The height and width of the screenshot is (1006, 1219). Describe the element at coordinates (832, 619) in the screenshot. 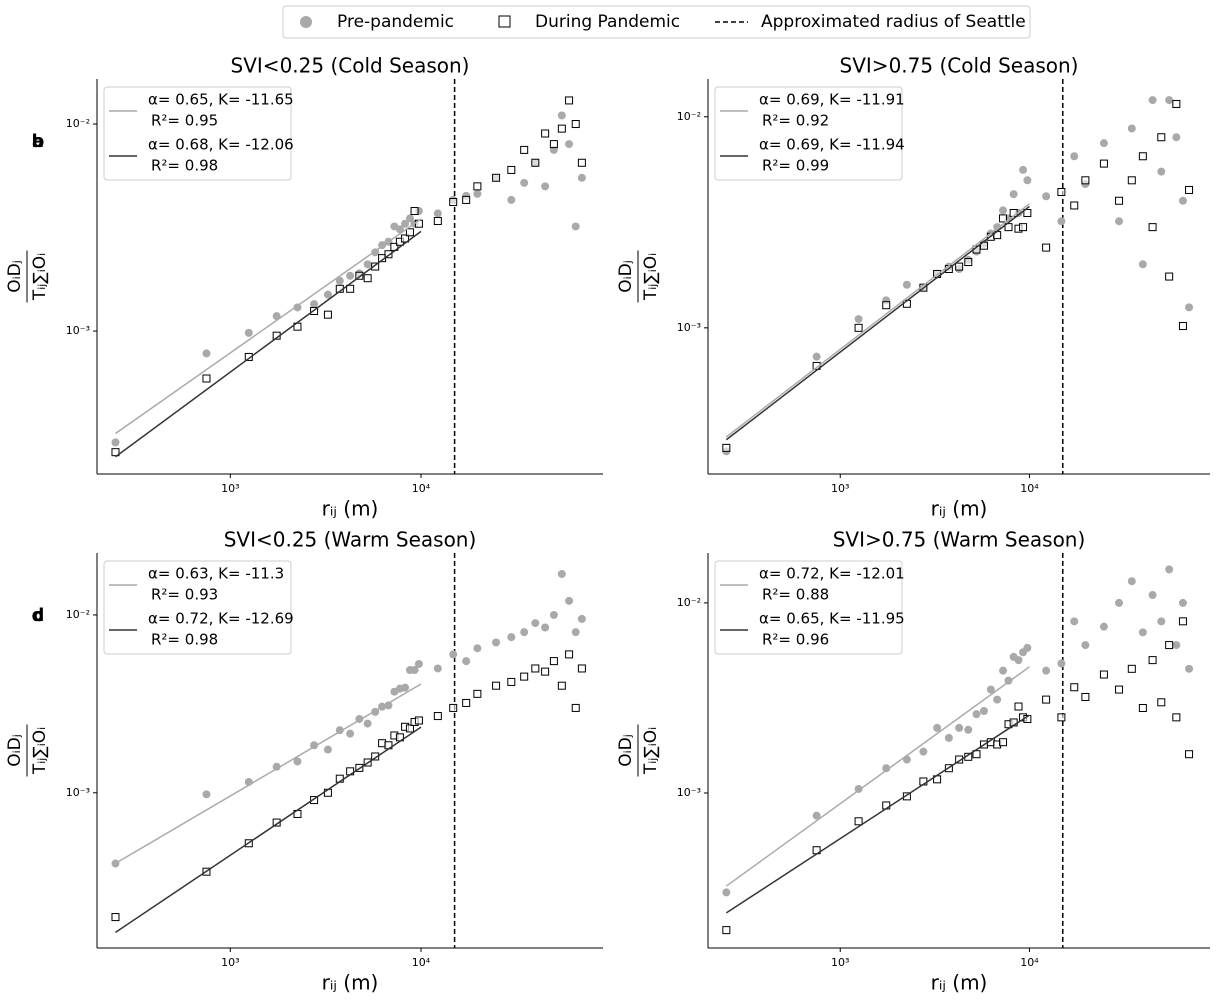

I see `legend-label: α= 0.65, K= -11.95` at that location.